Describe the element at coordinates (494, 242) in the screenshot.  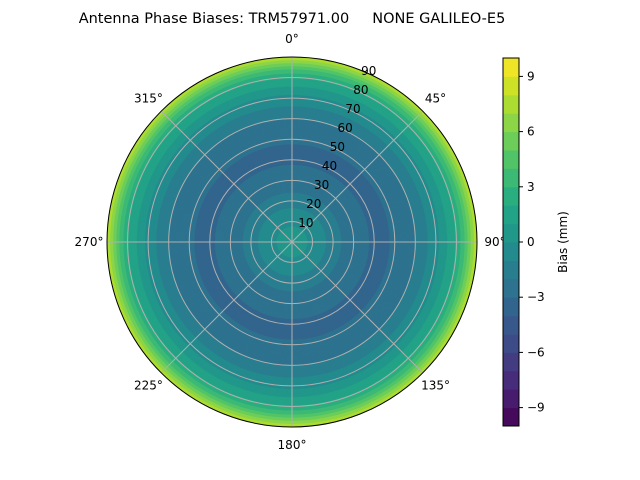
I see `angular-tick-label: 90°` at that location.